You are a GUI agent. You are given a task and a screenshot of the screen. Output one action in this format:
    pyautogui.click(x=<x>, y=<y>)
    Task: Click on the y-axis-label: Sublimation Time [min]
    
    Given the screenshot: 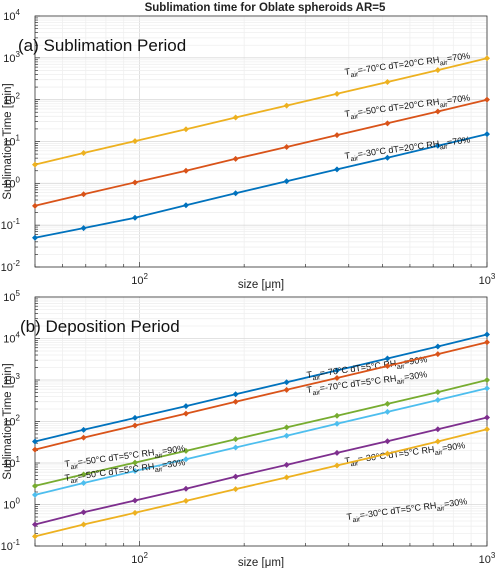 What is the action you would take?
    pyautogui.click(x=8, y=141)
    